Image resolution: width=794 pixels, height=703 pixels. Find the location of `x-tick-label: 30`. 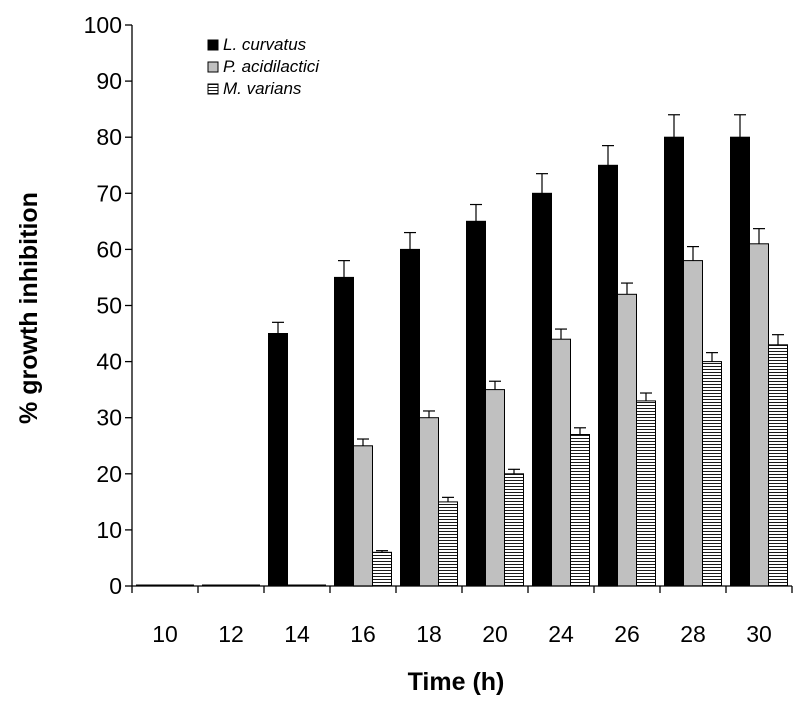

x-tick-label: 30 is located at coordinates (759, 634).